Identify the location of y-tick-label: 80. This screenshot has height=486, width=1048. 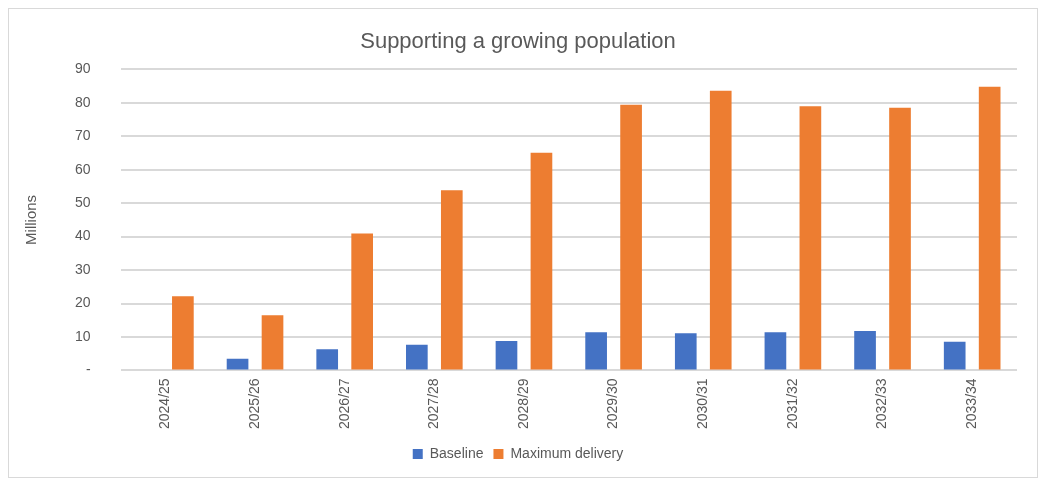
(82, 101).